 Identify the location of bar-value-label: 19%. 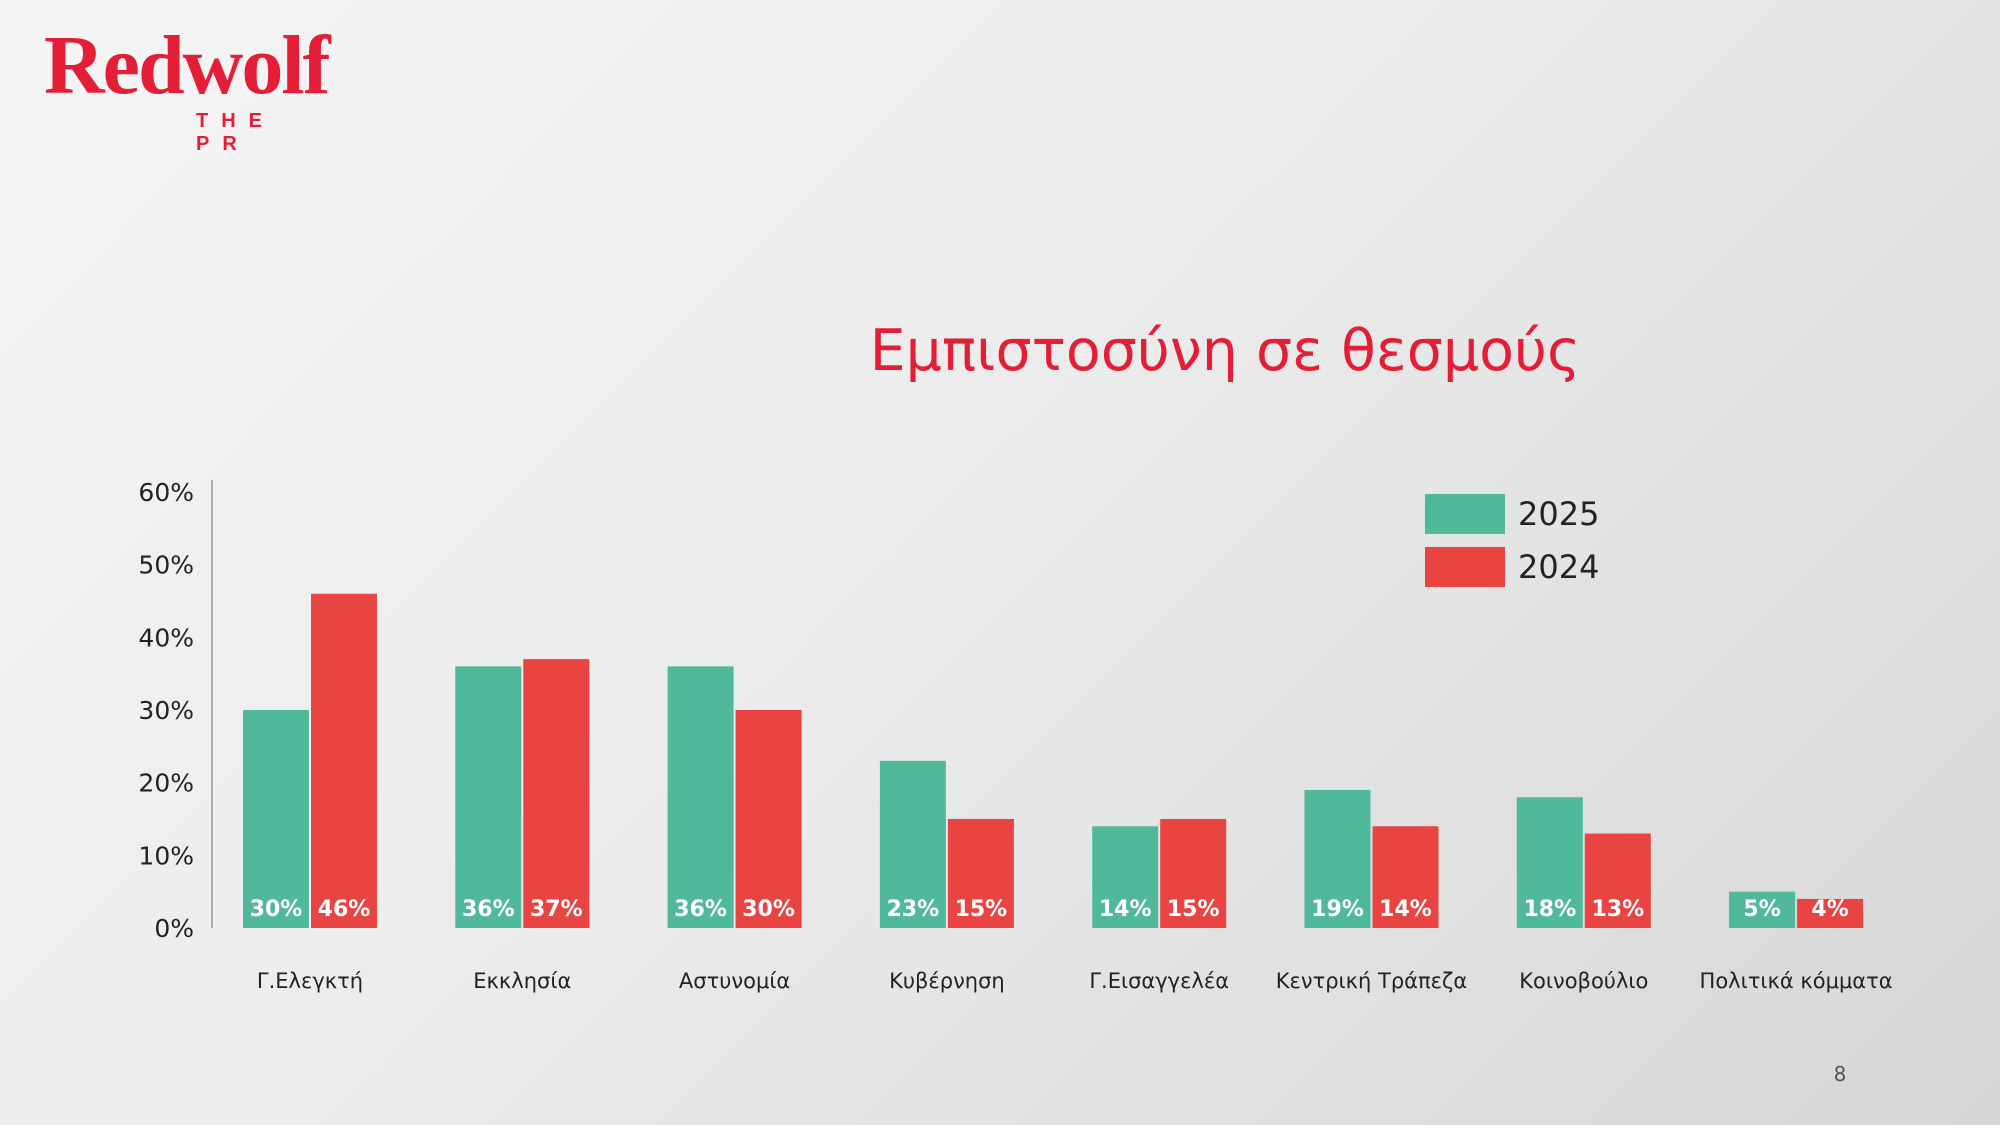
(1337, 909).